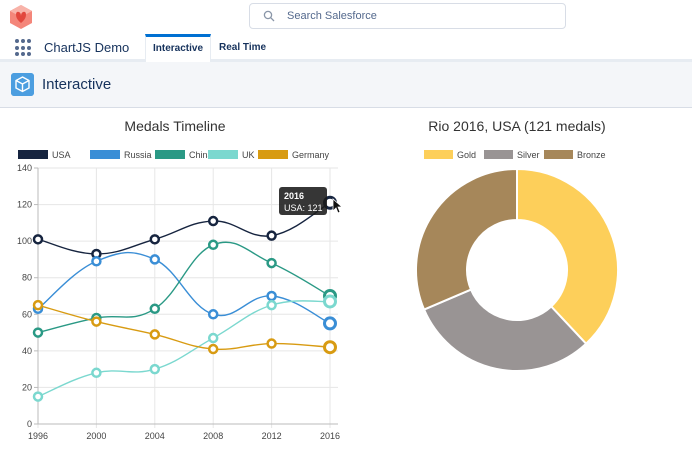  Describe the element at coordinates (269, 16) in the screenshot. I see `search-icon` at that location.